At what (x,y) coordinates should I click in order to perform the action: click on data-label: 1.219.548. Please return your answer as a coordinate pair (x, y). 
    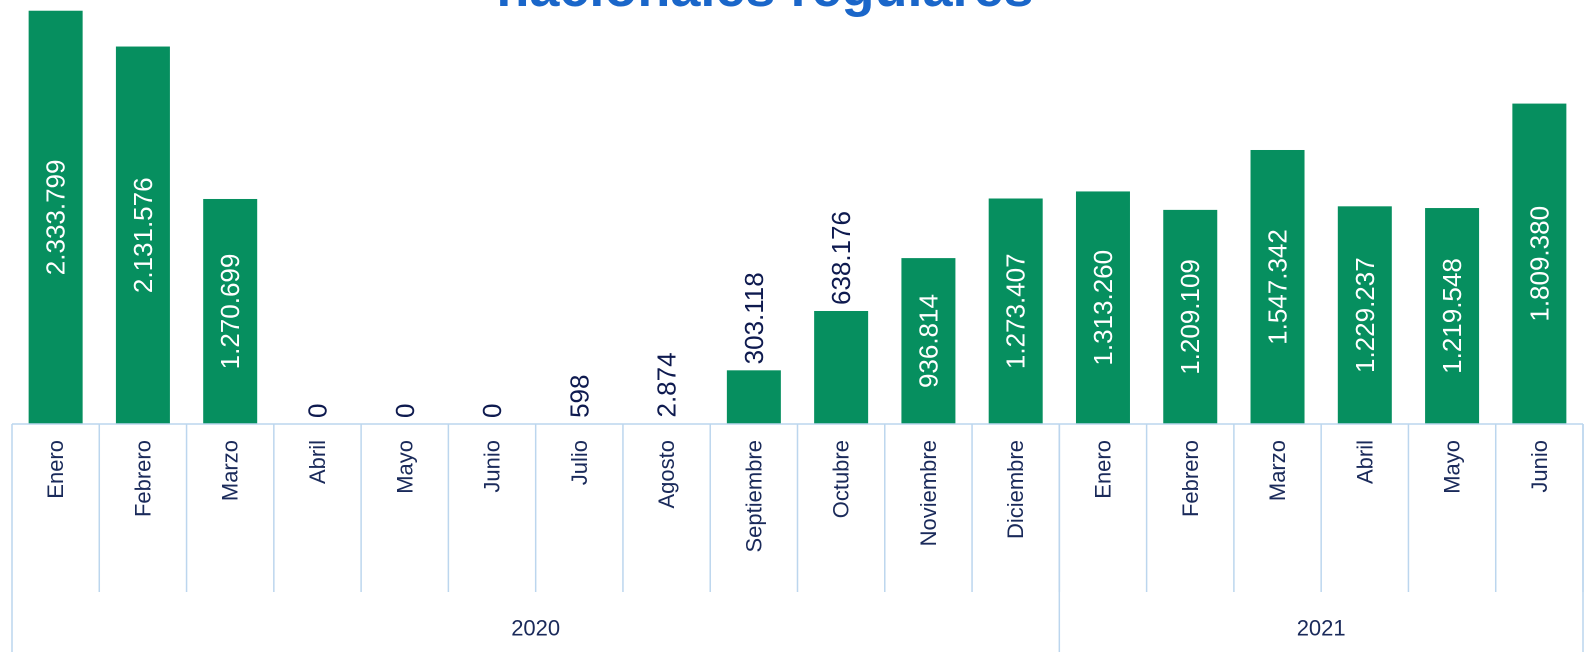
    Looking at the image, I should click on (1452, 316).